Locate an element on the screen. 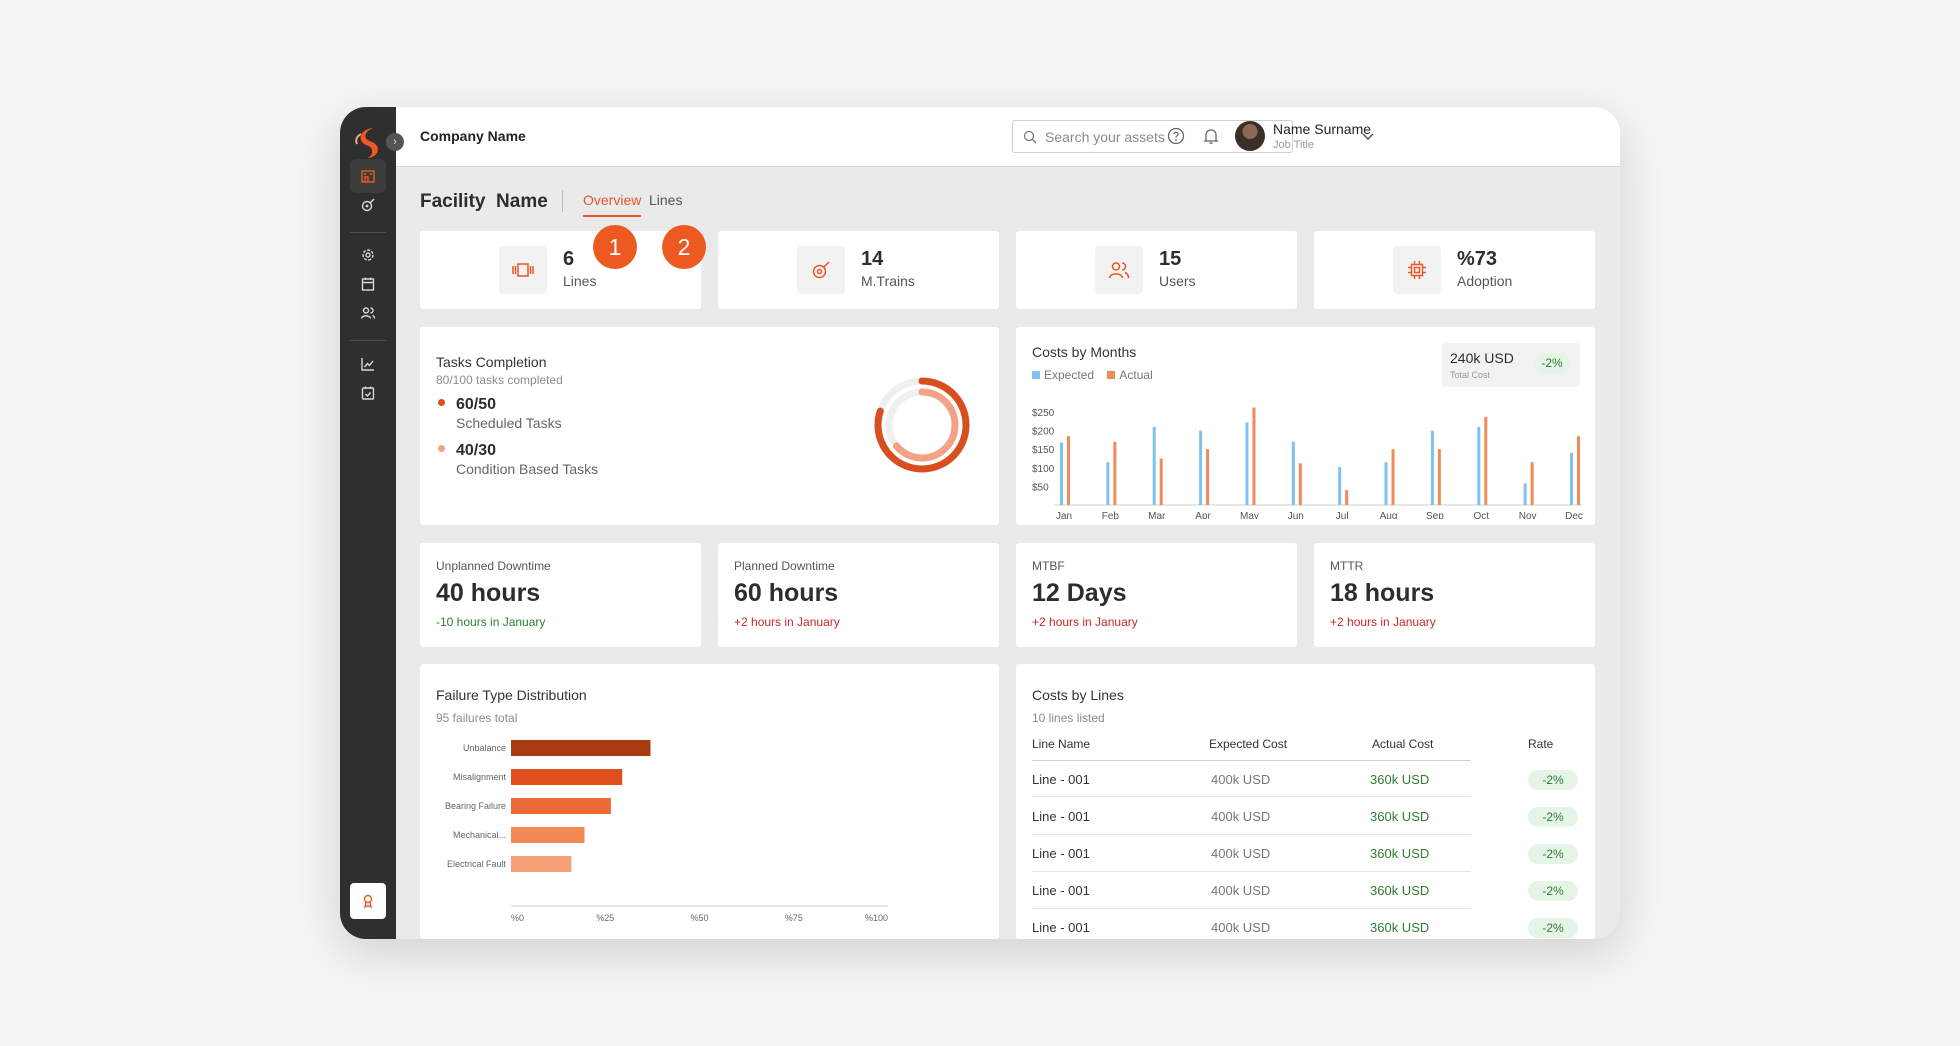  card-subtitle: 80/100 tasks completed is located at coordinates (499, 380).